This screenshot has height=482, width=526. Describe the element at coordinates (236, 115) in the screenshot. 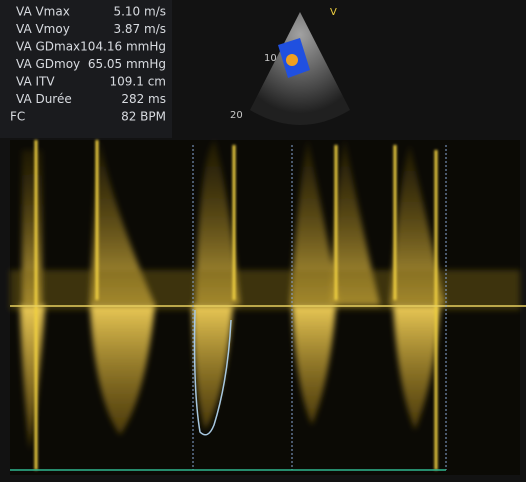

I see `depth-label: 20` at that location.